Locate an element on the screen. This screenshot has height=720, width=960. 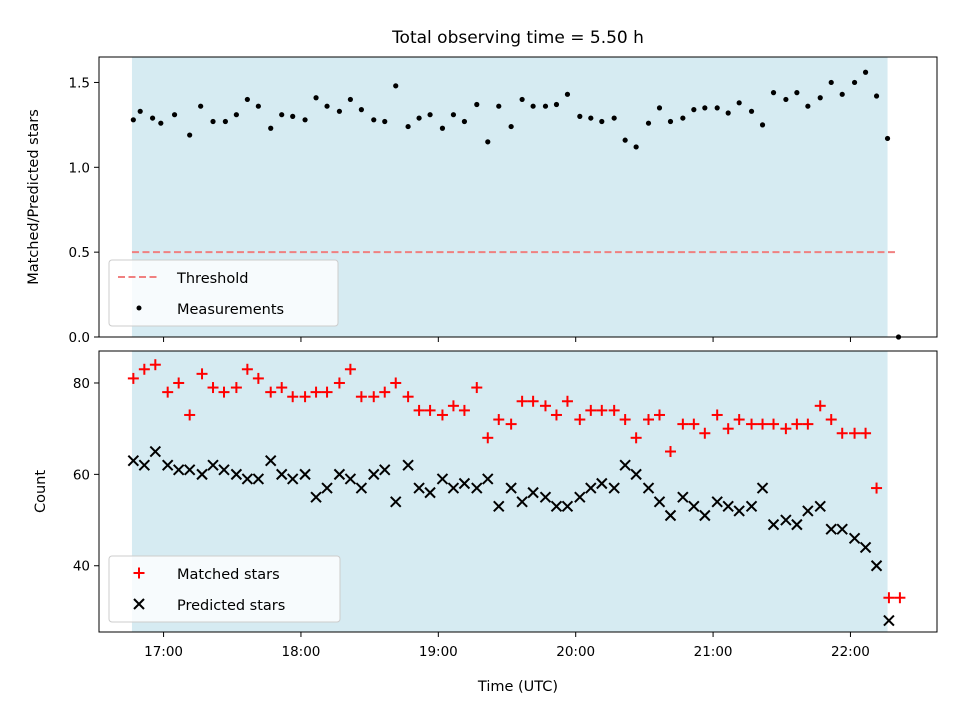
y-tick-label: 80 is located at coordinates (81, 384).